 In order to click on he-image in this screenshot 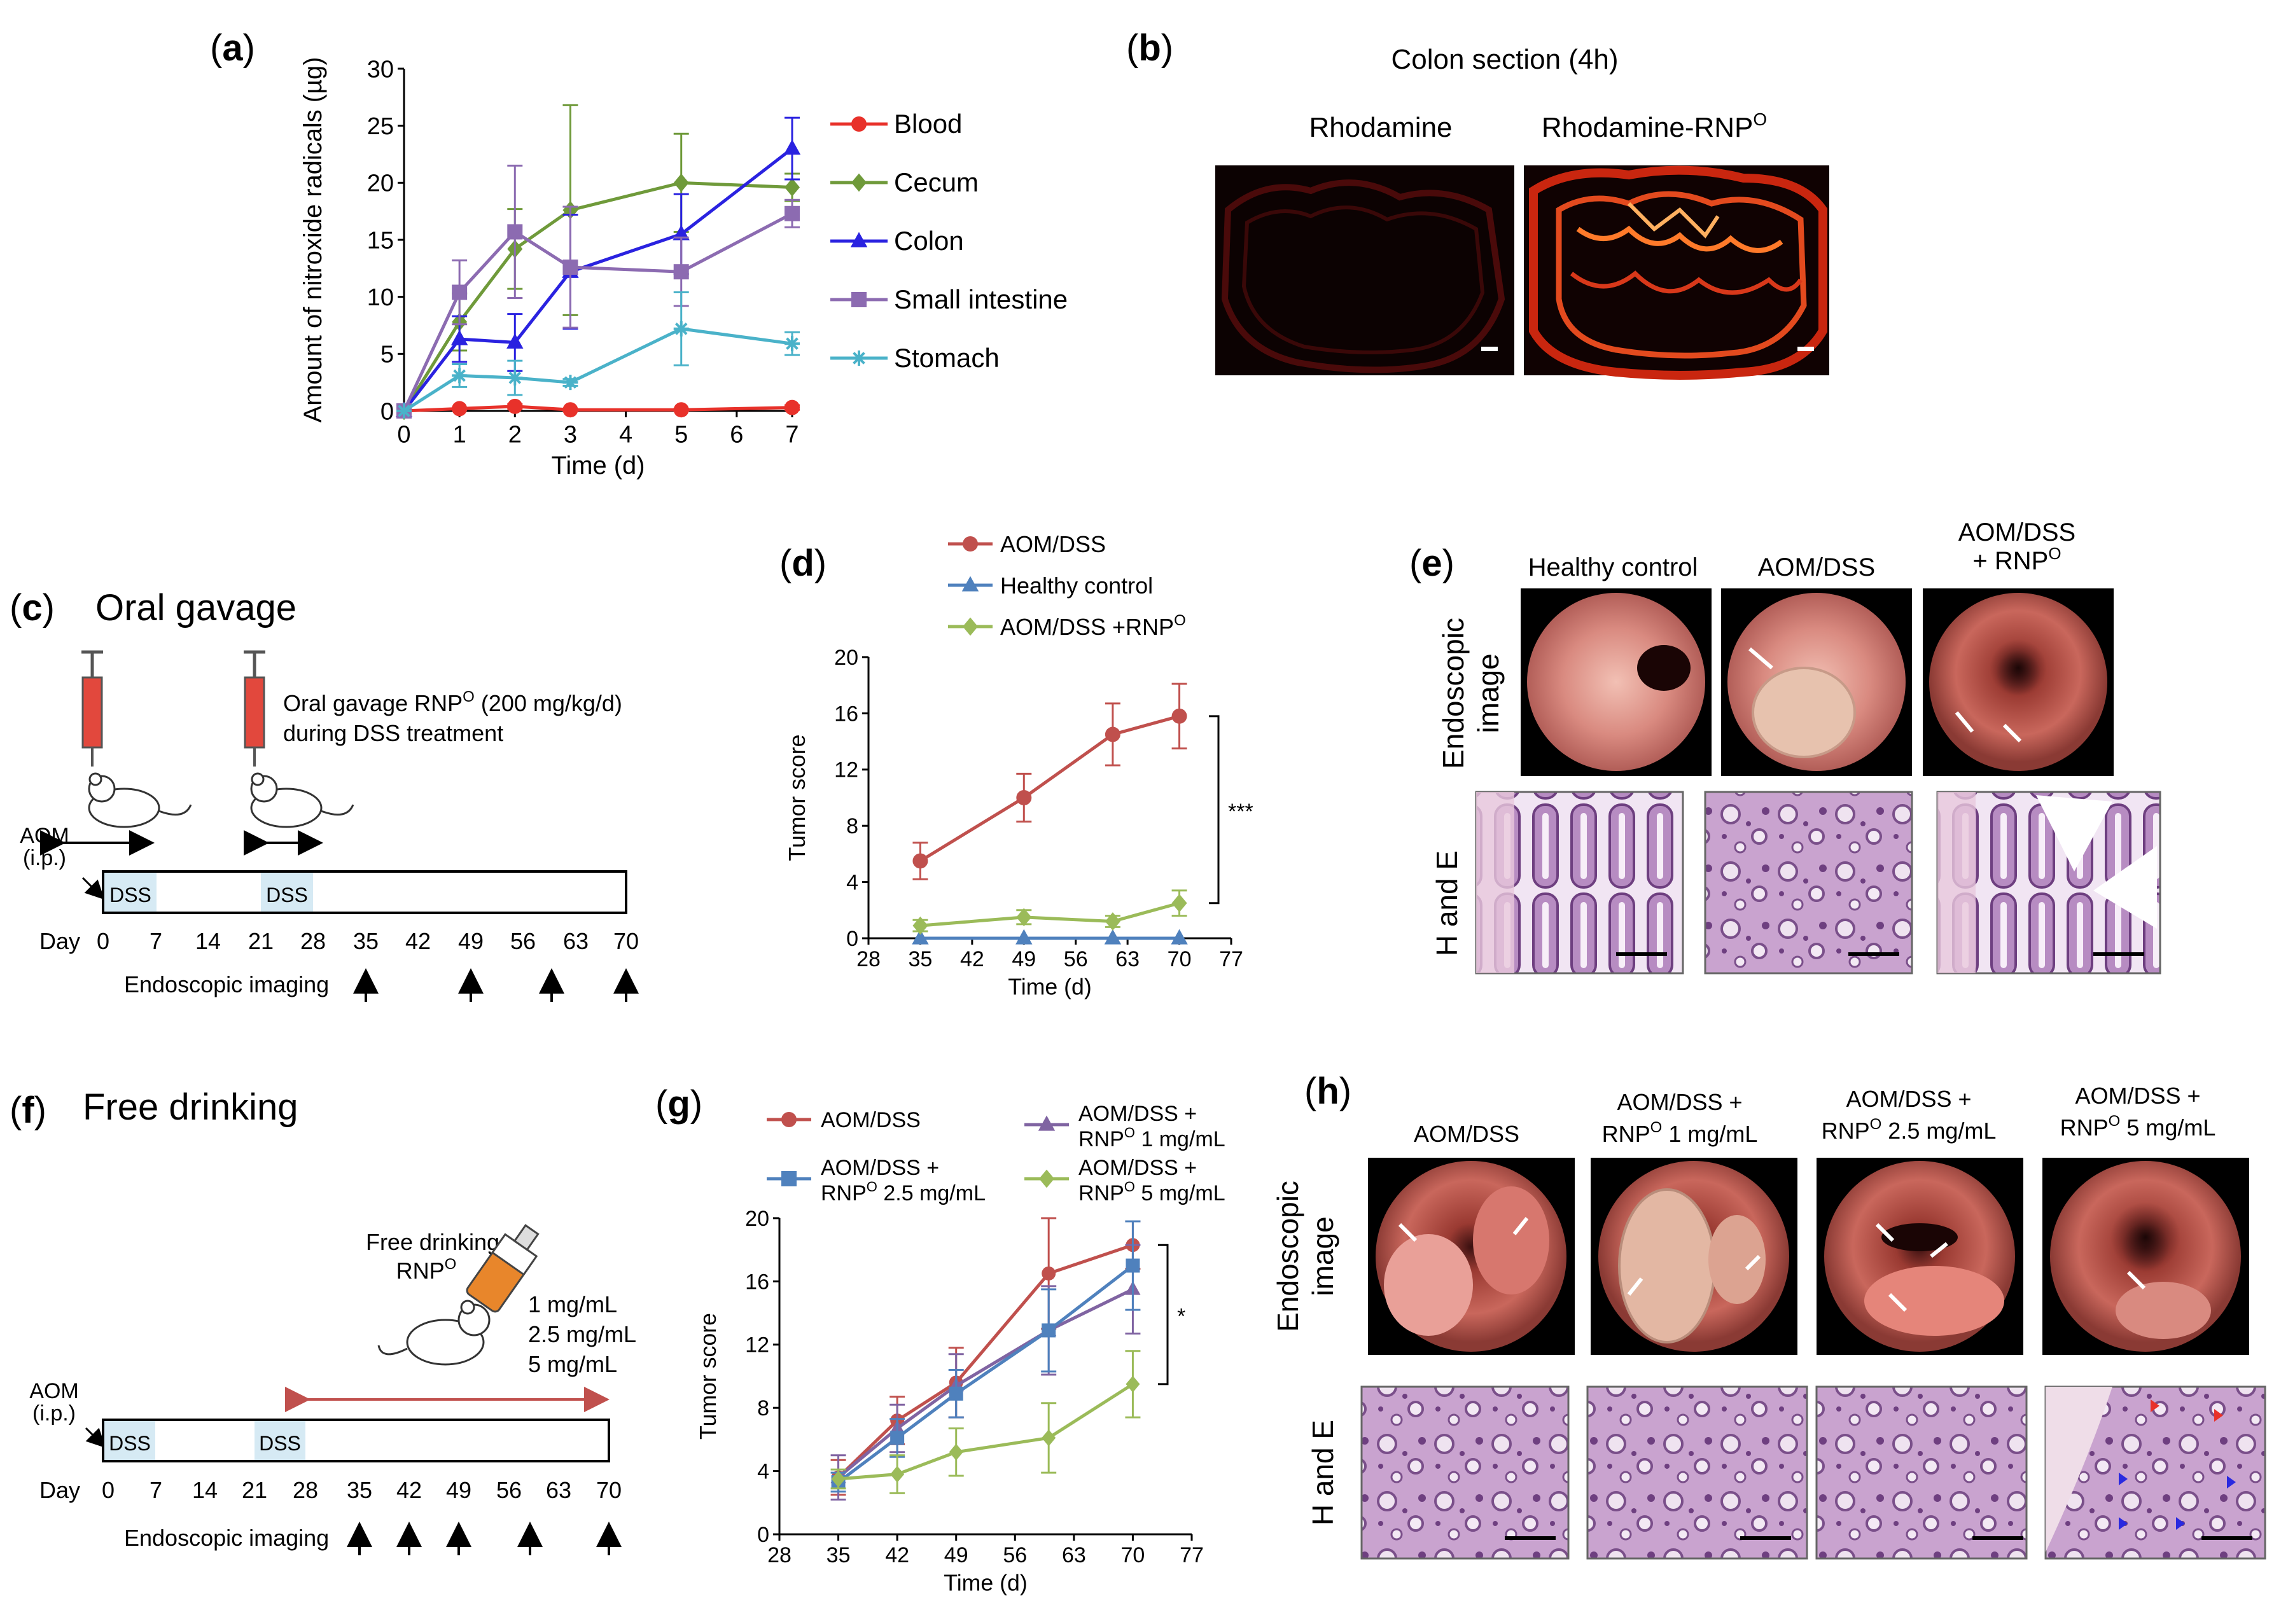, I will do `click(1579, 883)`.